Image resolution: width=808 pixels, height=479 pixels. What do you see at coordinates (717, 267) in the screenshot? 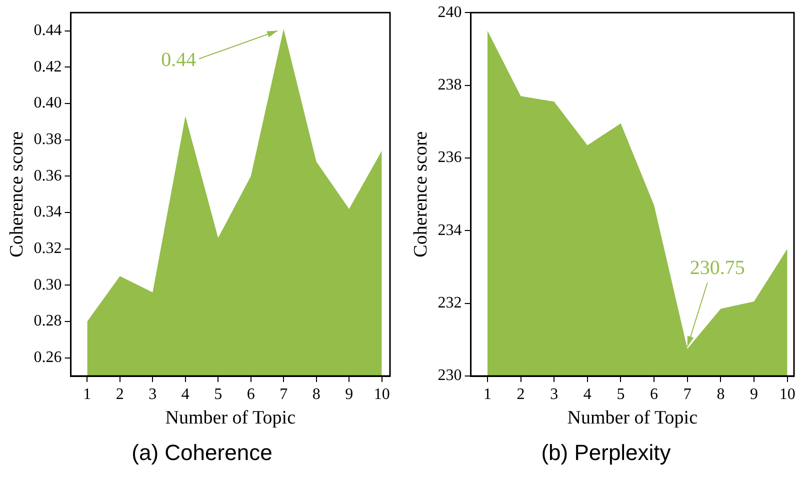
I see `annotation: 230.75` at bounding box center [717, 267].